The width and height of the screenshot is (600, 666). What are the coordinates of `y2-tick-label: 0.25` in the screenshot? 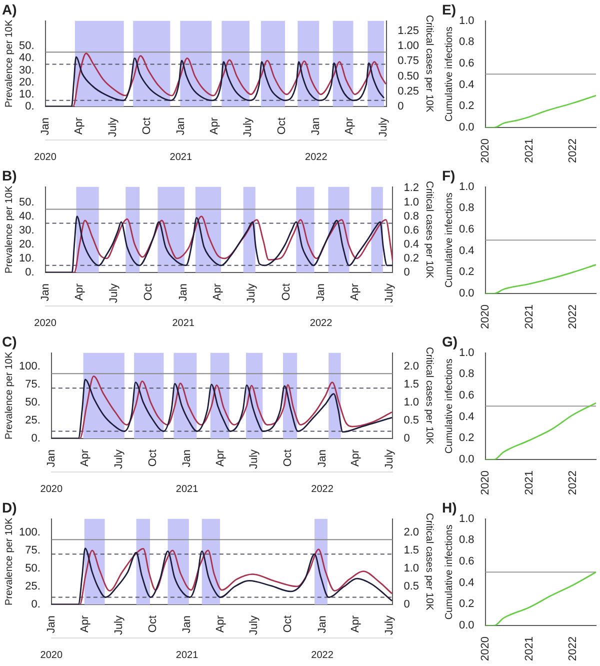 It's located at (409, 91).